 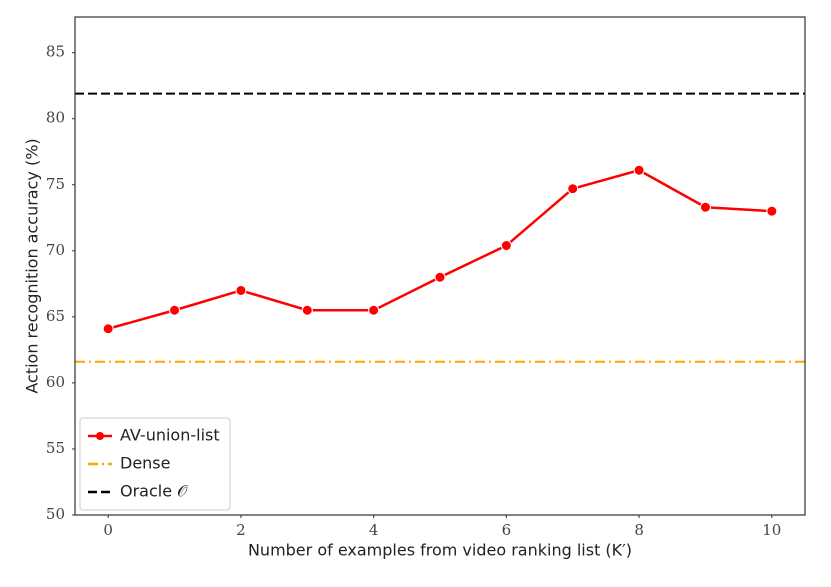 What do you see at coordinates (55, 382) in the screenshot?
I see `y-tick-label: 60` at bounding box center [55, 382].